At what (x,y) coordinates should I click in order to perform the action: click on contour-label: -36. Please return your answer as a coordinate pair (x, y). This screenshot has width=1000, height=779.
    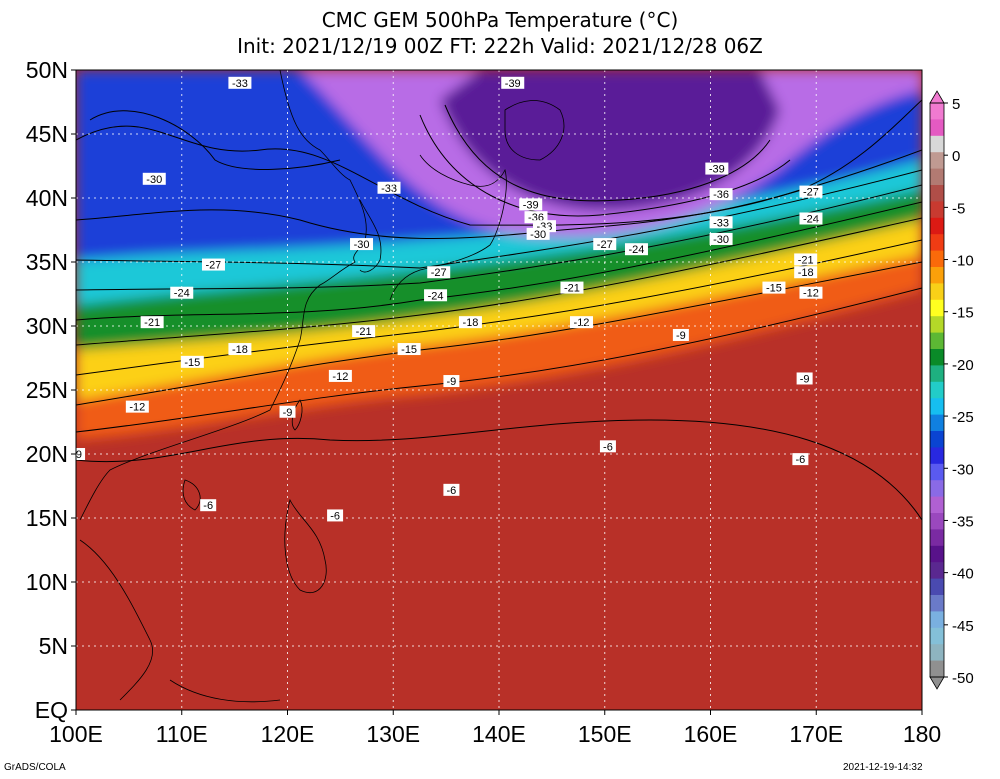
    Looking at the image, I should click on (721, 195).